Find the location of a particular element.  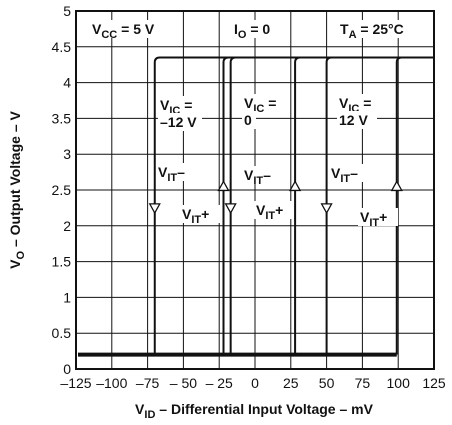

y-tick-label: 3.5 is located at coordinates (62, 118).